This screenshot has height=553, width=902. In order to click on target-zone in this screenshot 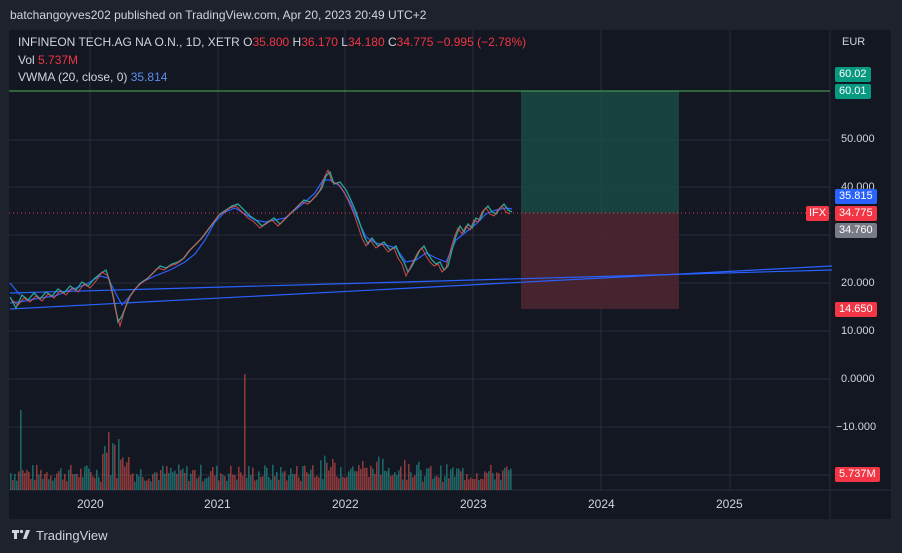, I will do `click(600, 152)`.